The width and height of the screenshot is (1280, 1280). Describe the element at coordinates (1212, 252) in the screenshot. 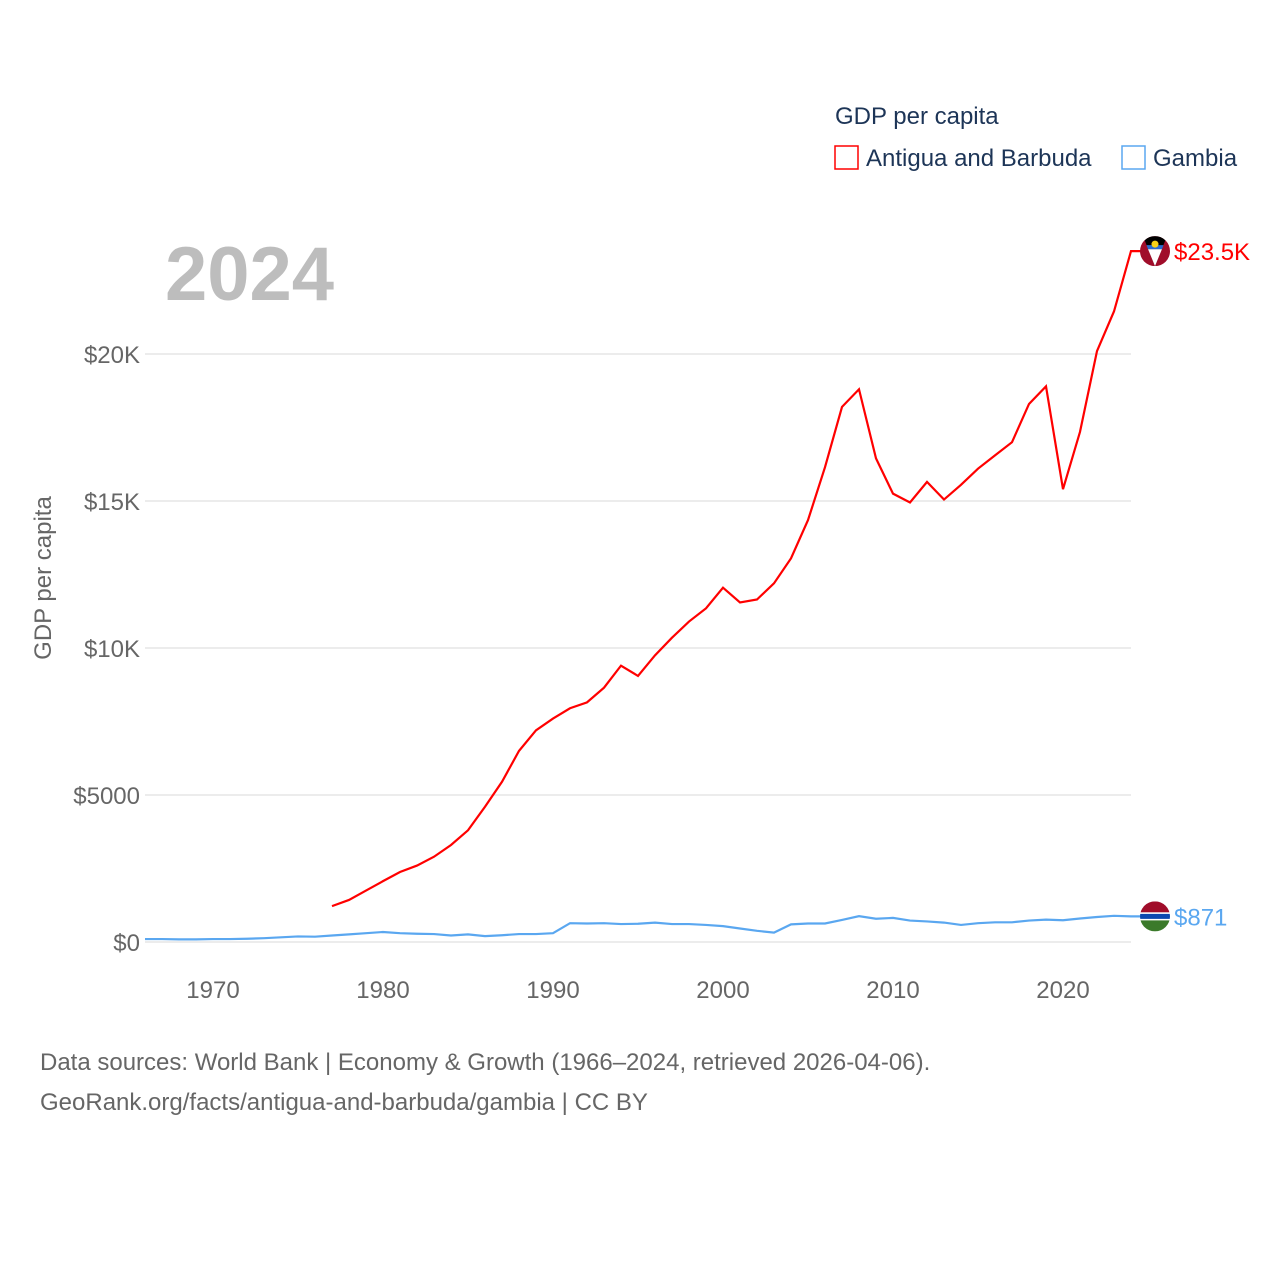

I see `end-value-label: $23.5K` at that location.